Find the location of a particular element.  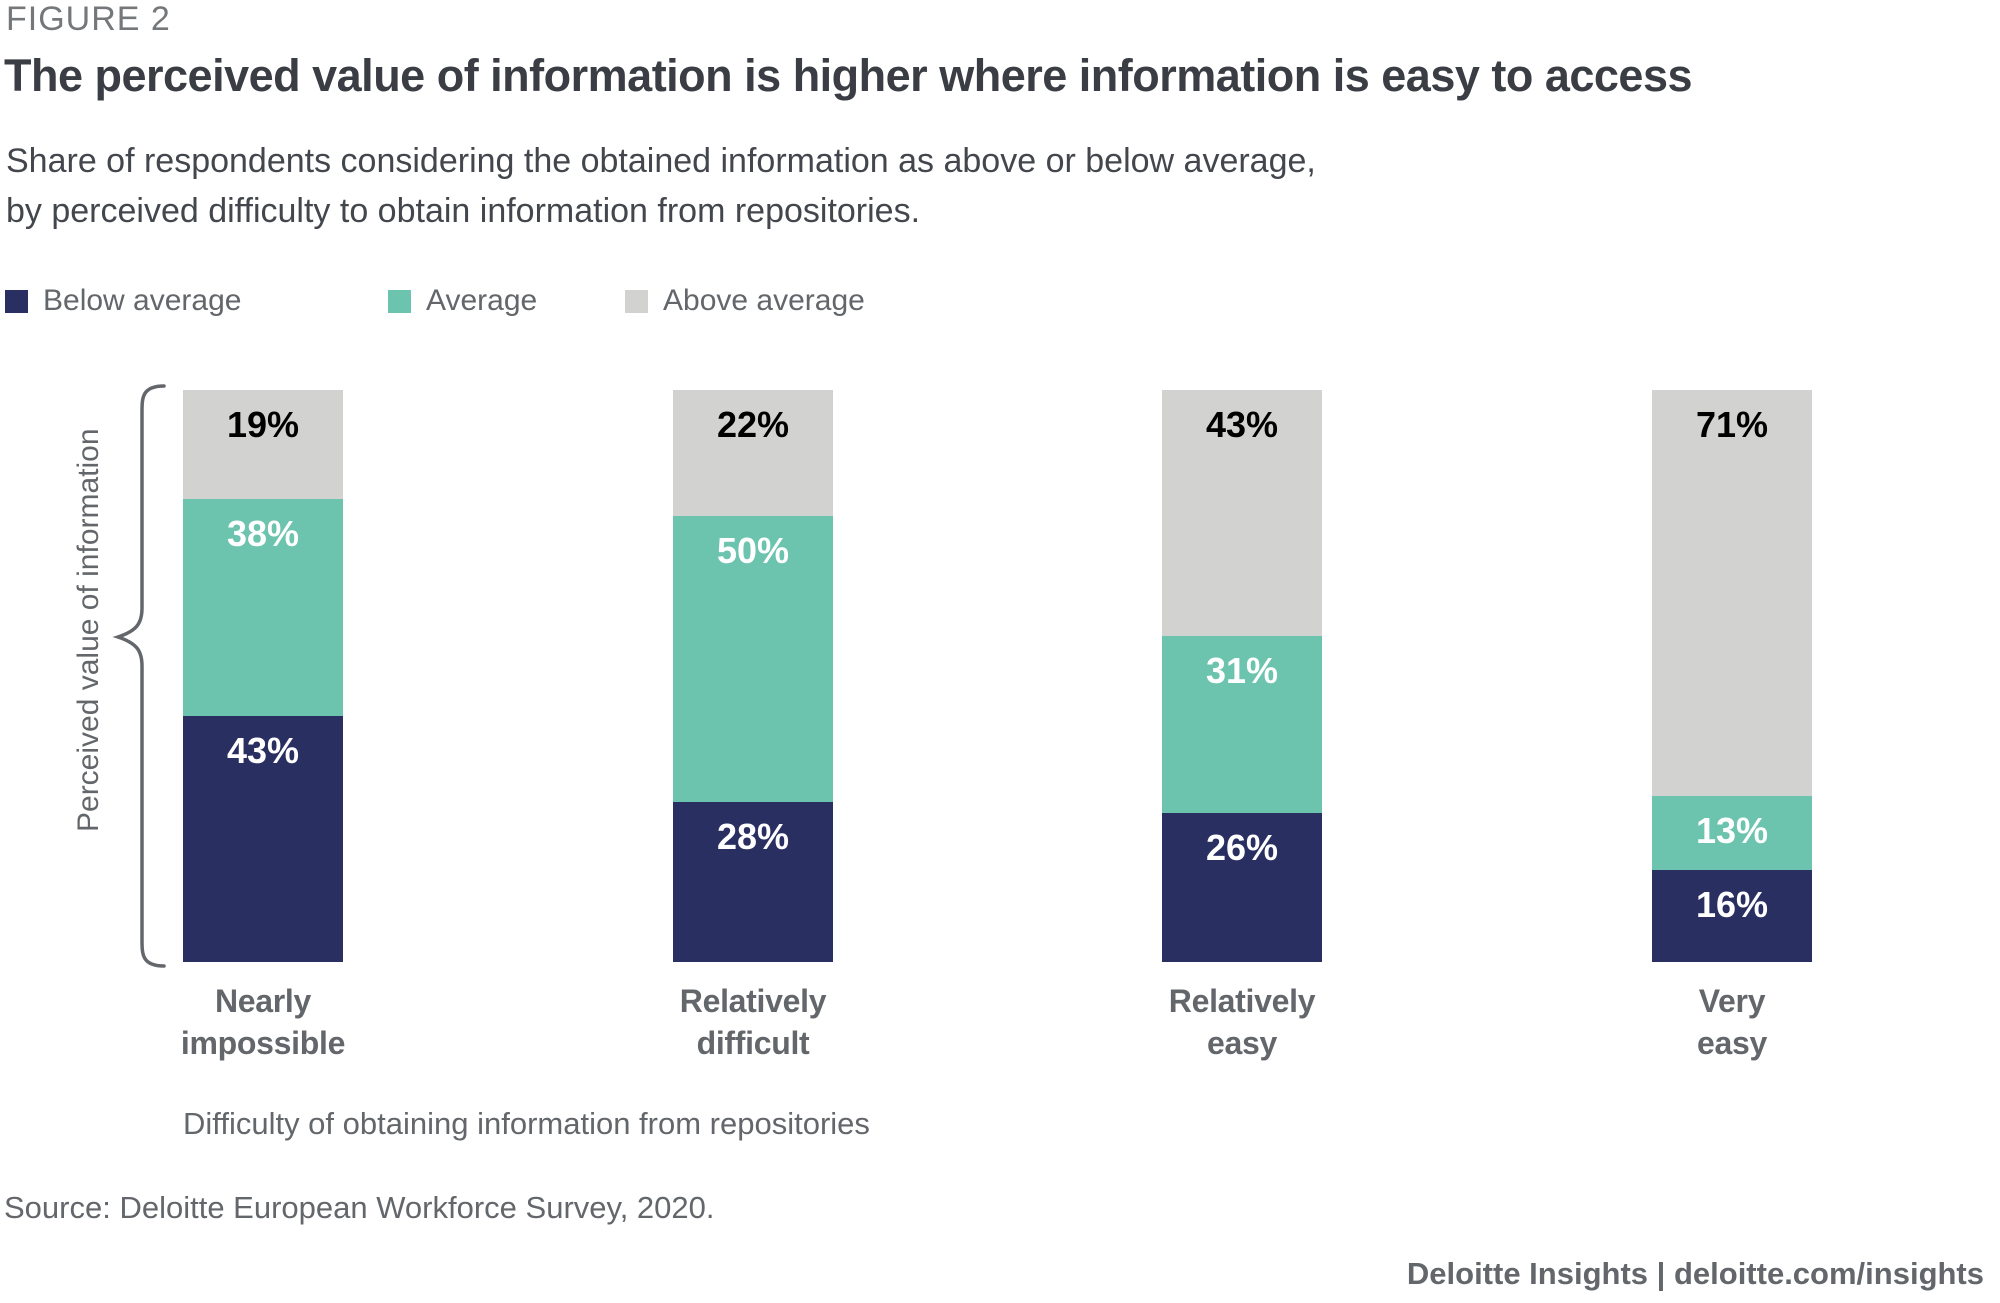

bar-segment-below-average: 26% is located at coordinates (1242, 887).